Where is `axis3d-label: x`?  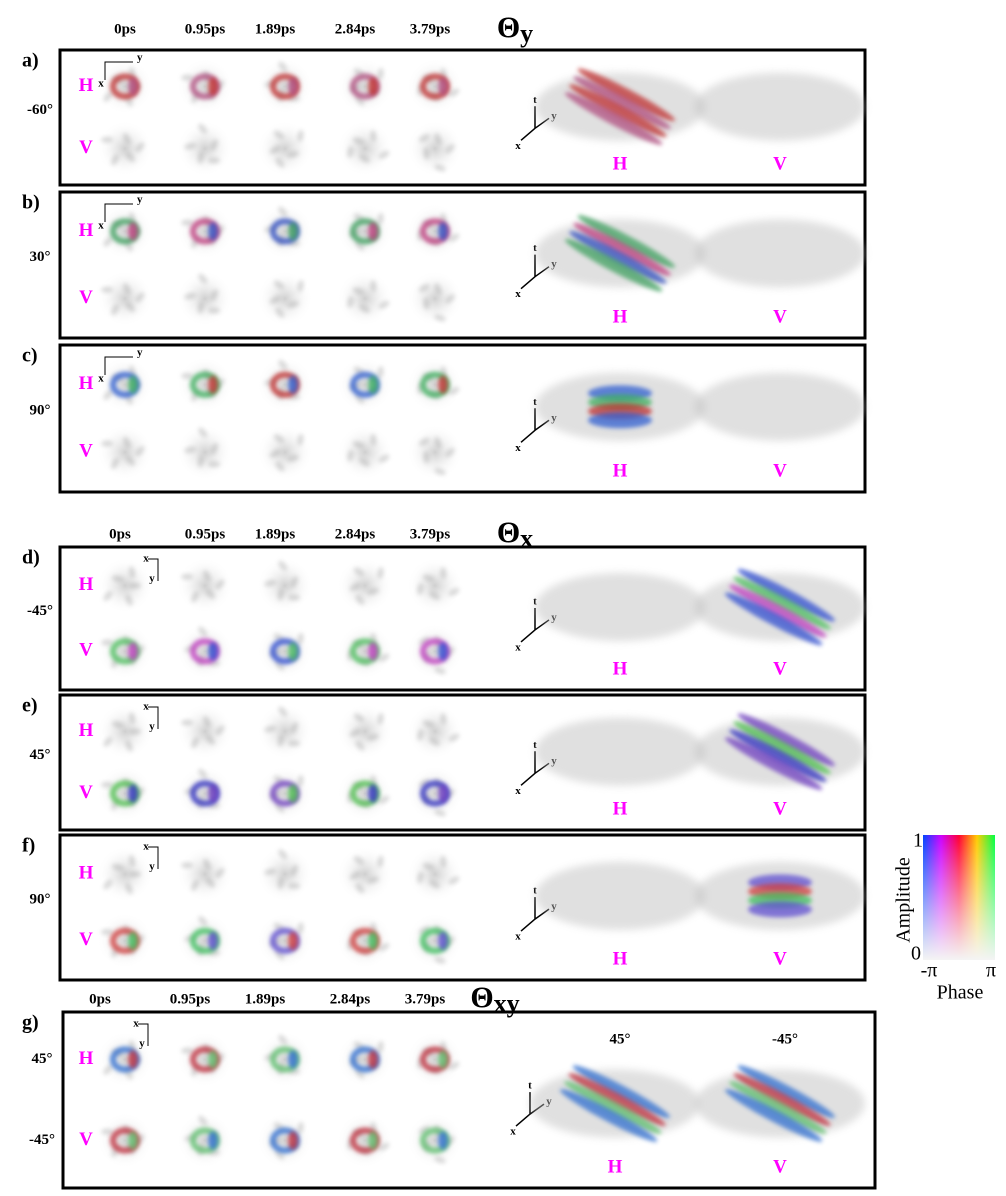
axis3d-label: x is located at coordinates (518, 146).